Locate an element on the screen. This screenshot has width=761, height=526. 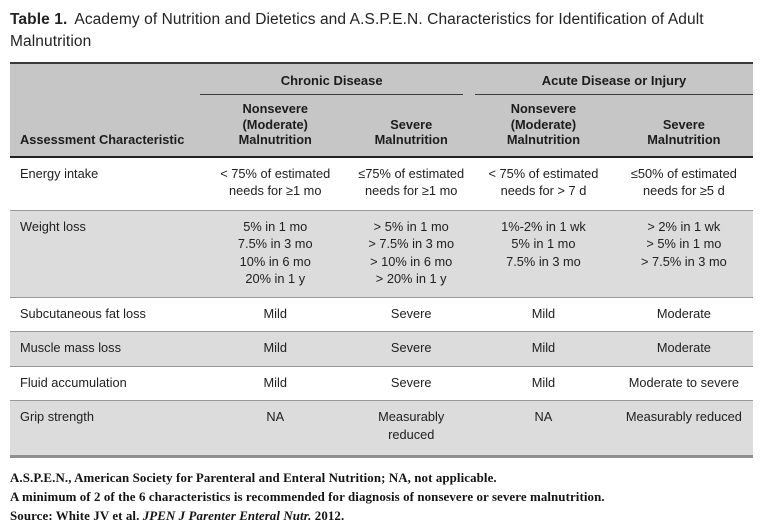
row-label: Fluid accumulation is located at coordinates (73, 382).